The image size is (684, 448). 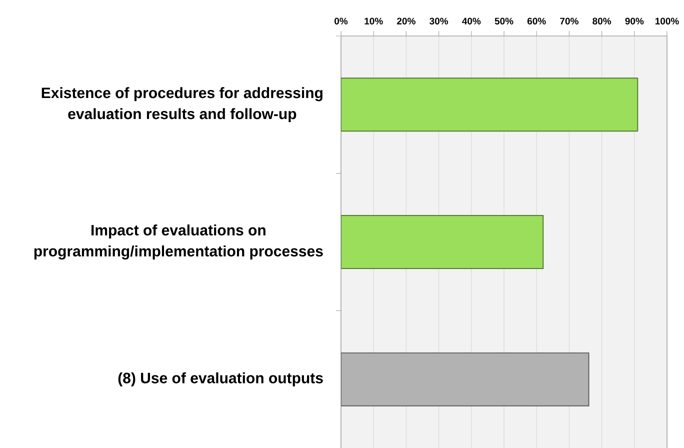 What do you see at coordinates (569, 21) in the screenshot?
I see `x-tick-label: 70%` at bounding box center [569, 21].